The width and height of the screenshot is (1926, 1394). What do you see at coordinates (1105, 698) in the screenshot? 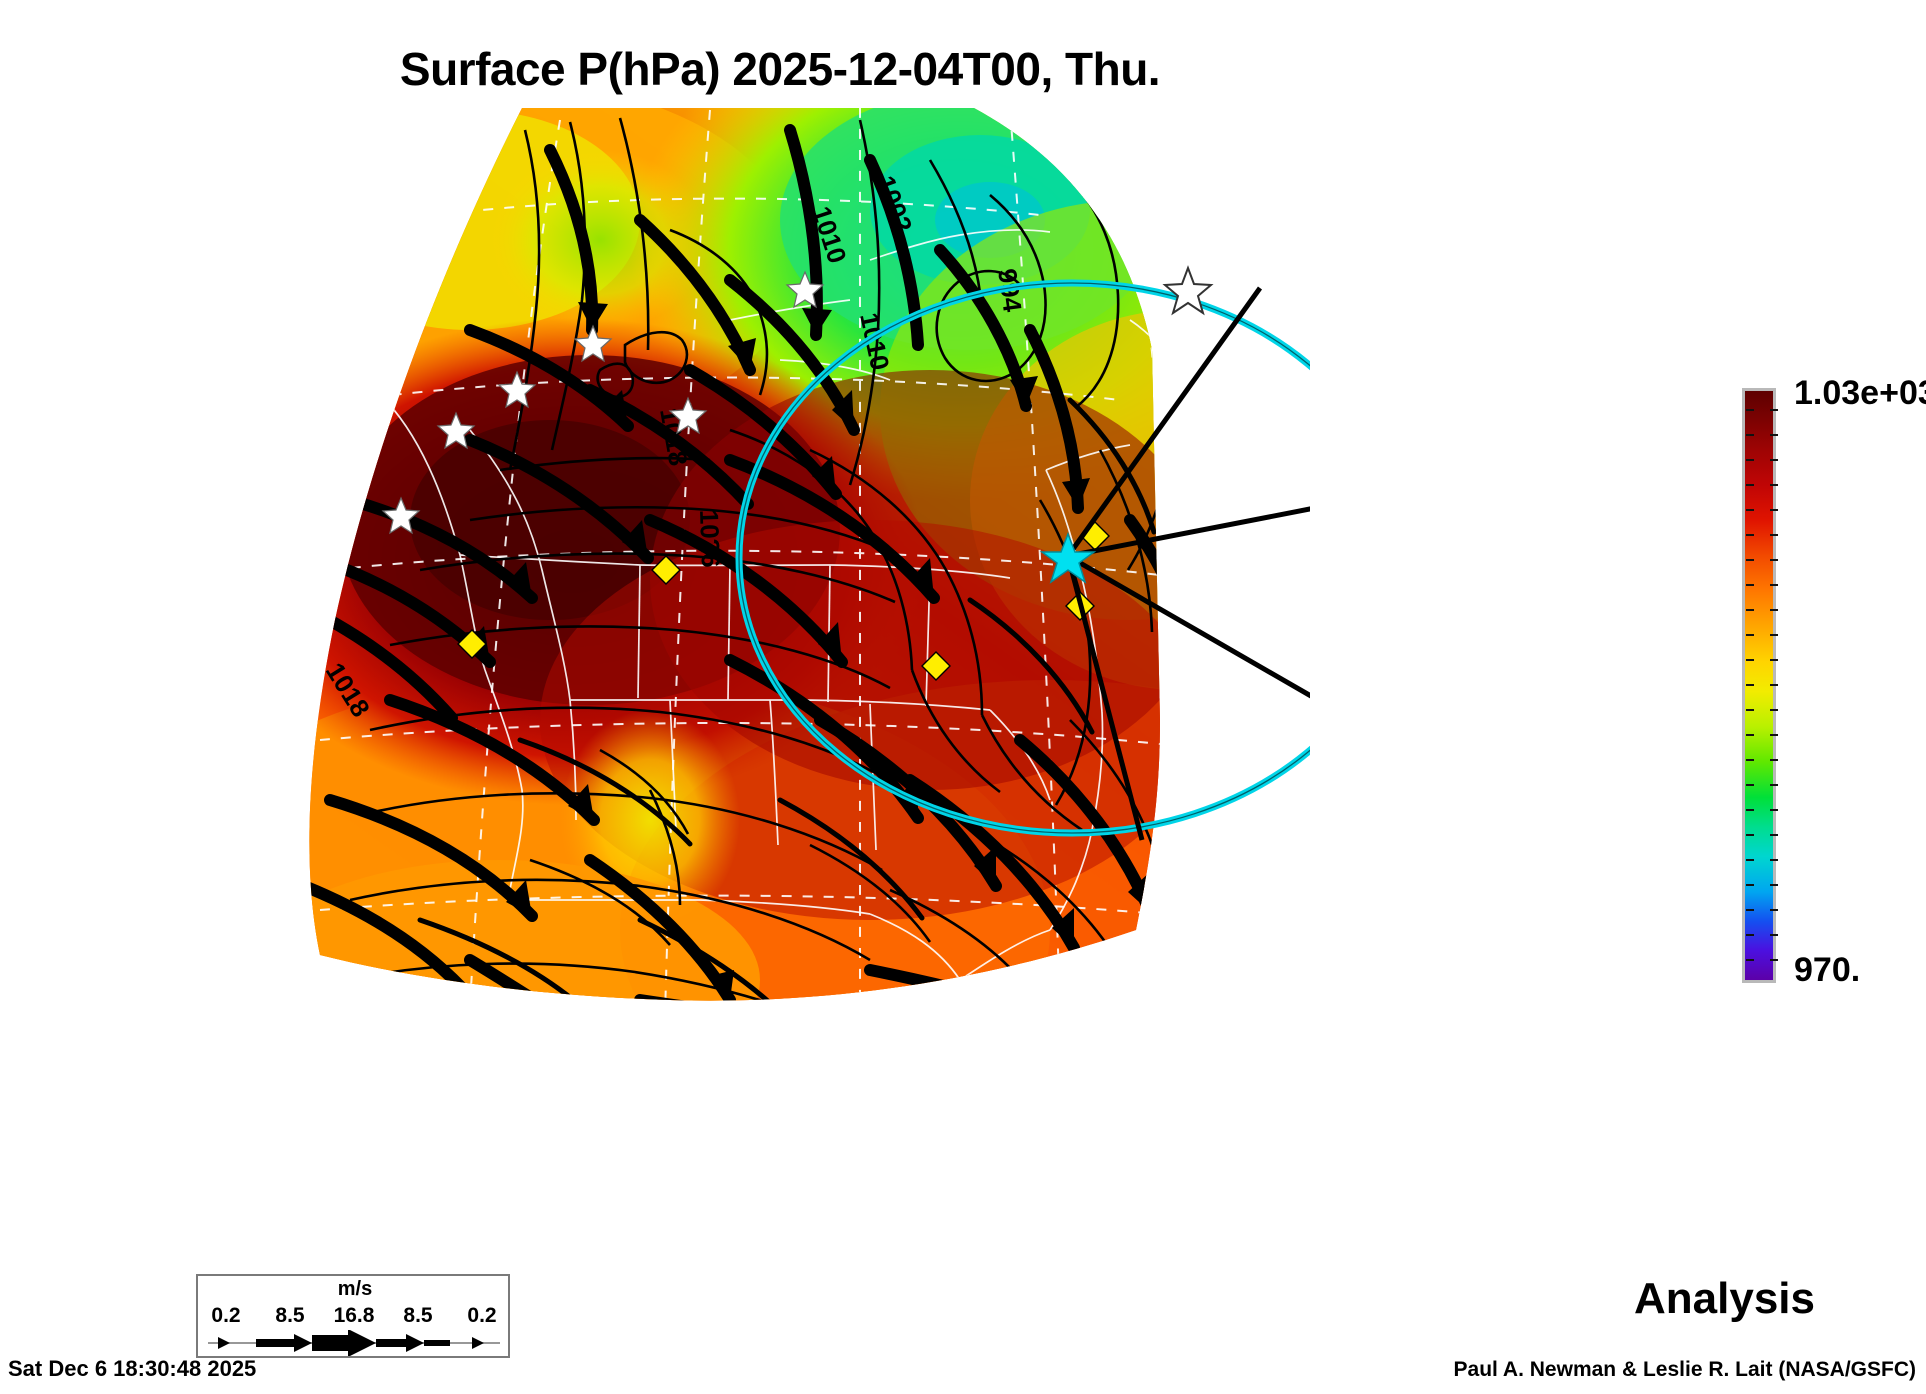
I see `radial-line-s` at bounding box center [1105, 698].